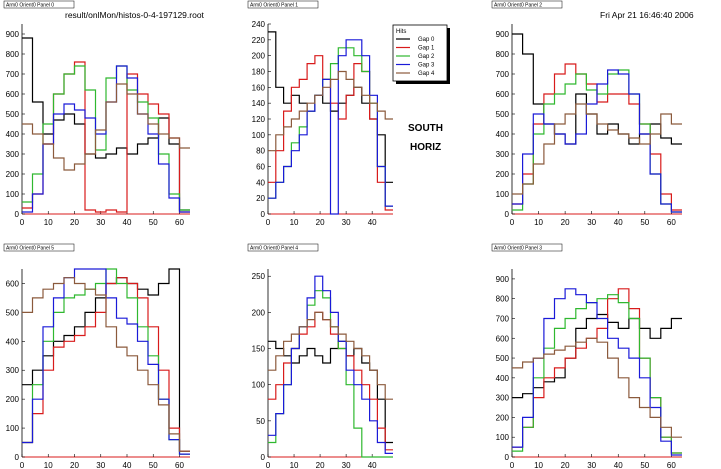  Describe the element at coordinates (135, 15) in the screenshot. I see `file-label: result/onlMon/histos-0-4-197129.root` at that location.